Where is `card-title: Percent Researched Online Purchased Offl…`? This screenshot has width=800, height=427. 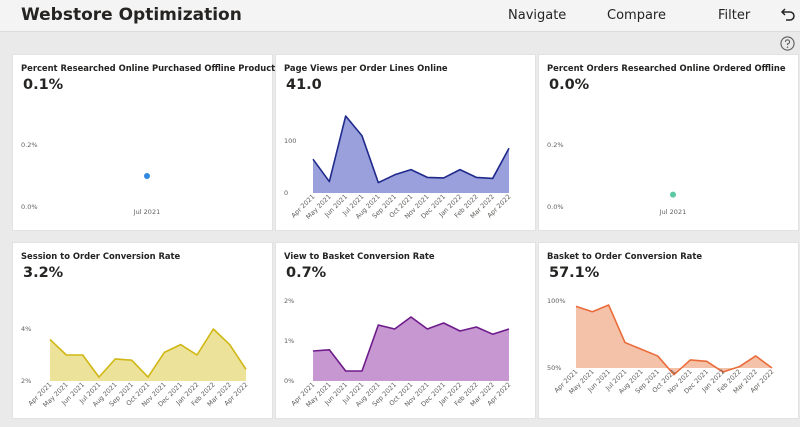 card-title: Percent Researched Online Purchased Offl… is located at coordinates (151, 68).